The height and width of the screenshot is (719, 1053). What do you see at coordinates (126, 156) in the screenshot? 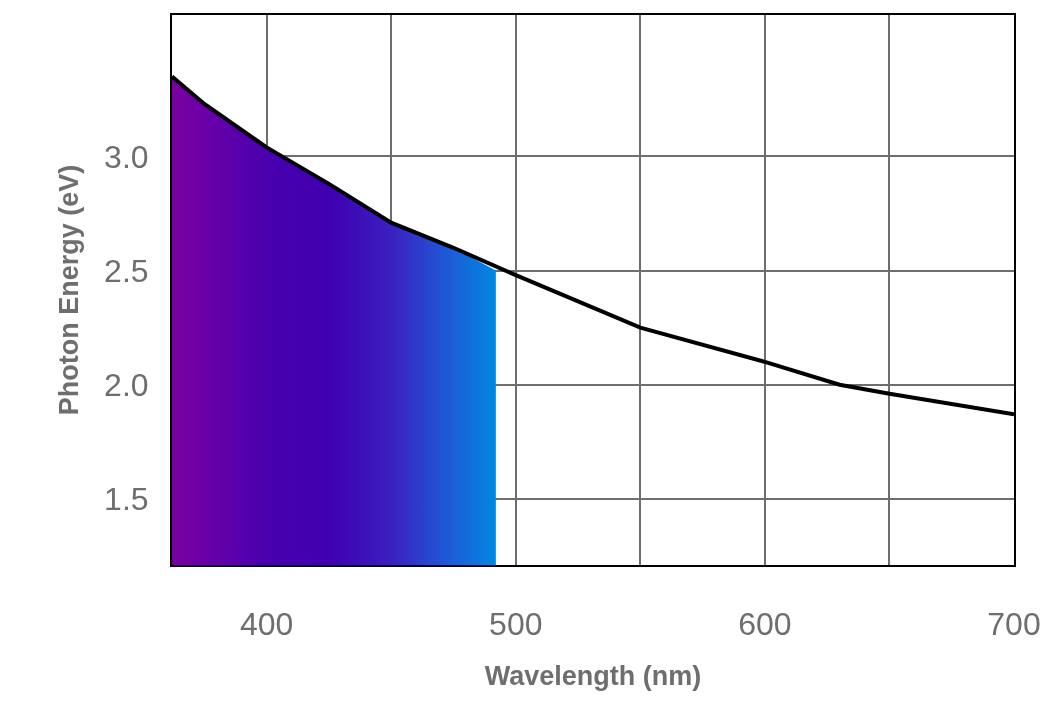
I see `y-tick-label: 3.0` at bounding box center [126, 156].